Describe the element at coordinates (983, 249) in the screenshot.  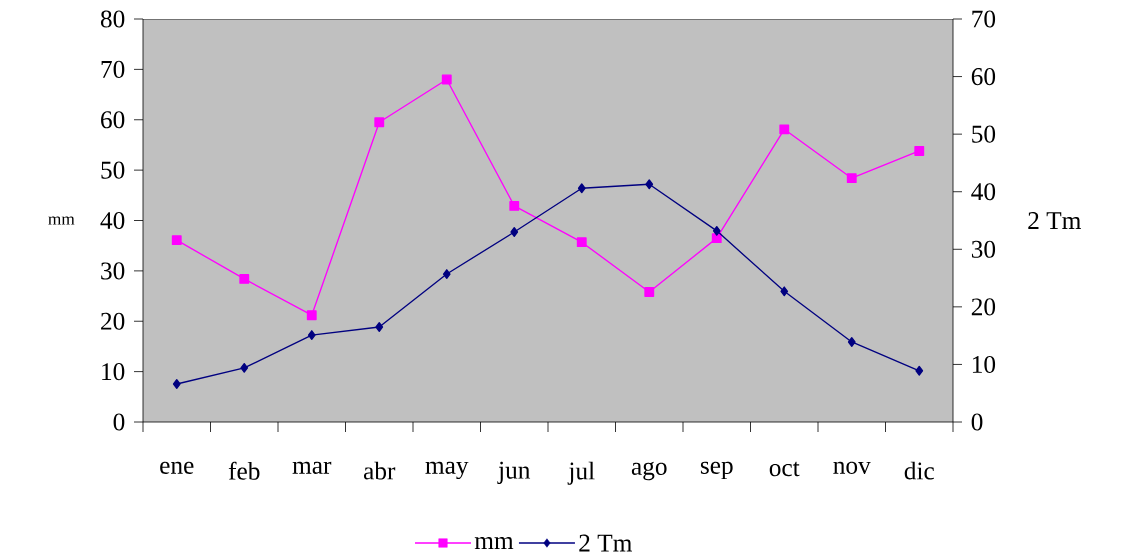
I see `y2-tick-label: 30` at that location.